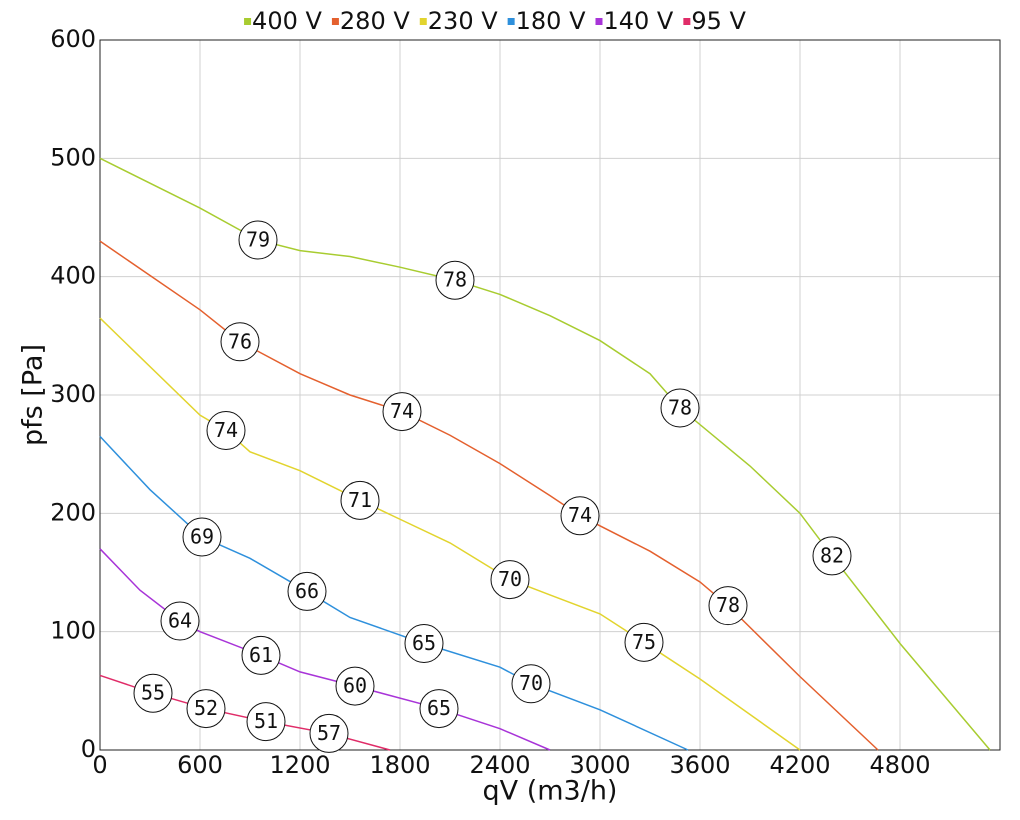 This screenshot has width=1020, height=820. Describe the element at coordinates (73, 39) in the screenshot. I see `y-tick-label: 600` at that location.